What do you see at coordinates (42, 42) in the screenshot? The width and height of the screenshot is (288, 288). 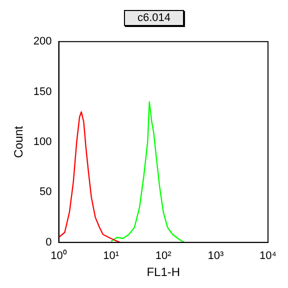 I see `y-tick-label: 200` at bounding box center [42, 42].